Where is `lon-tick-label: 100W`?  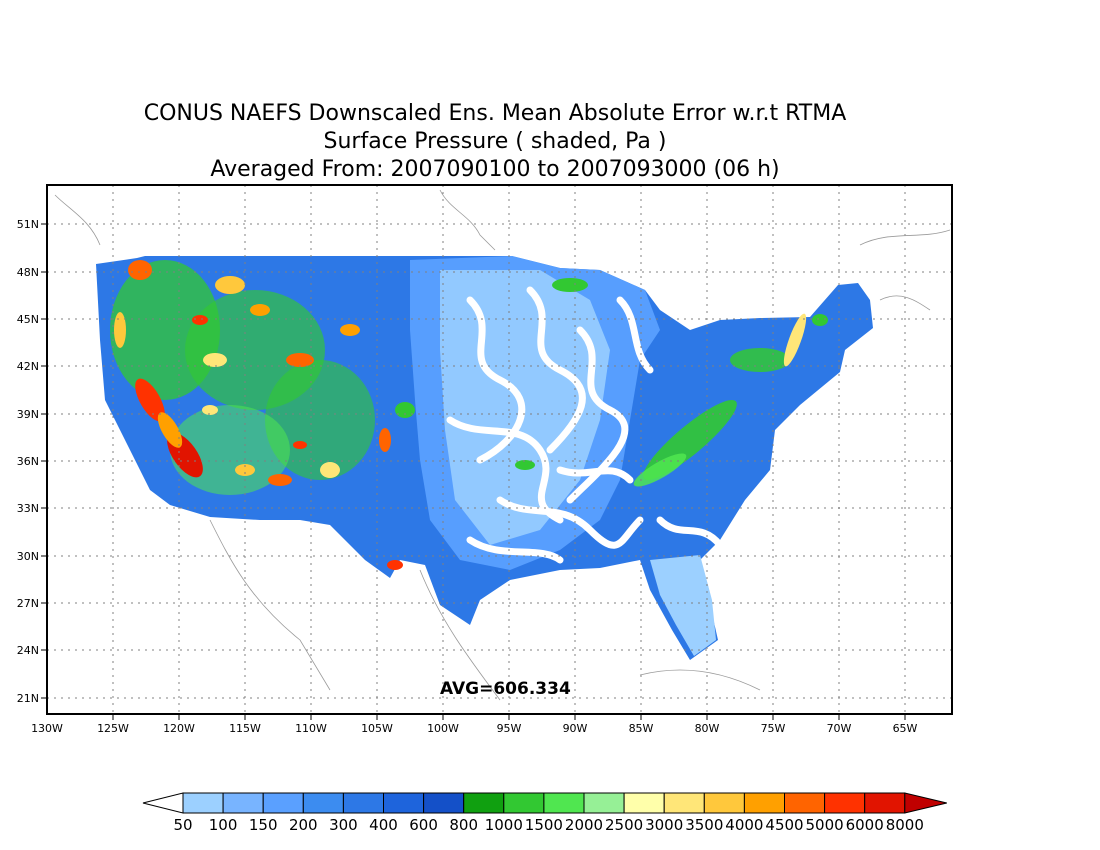 lon-tick-label: 100W is located at coordinates (443, 728).